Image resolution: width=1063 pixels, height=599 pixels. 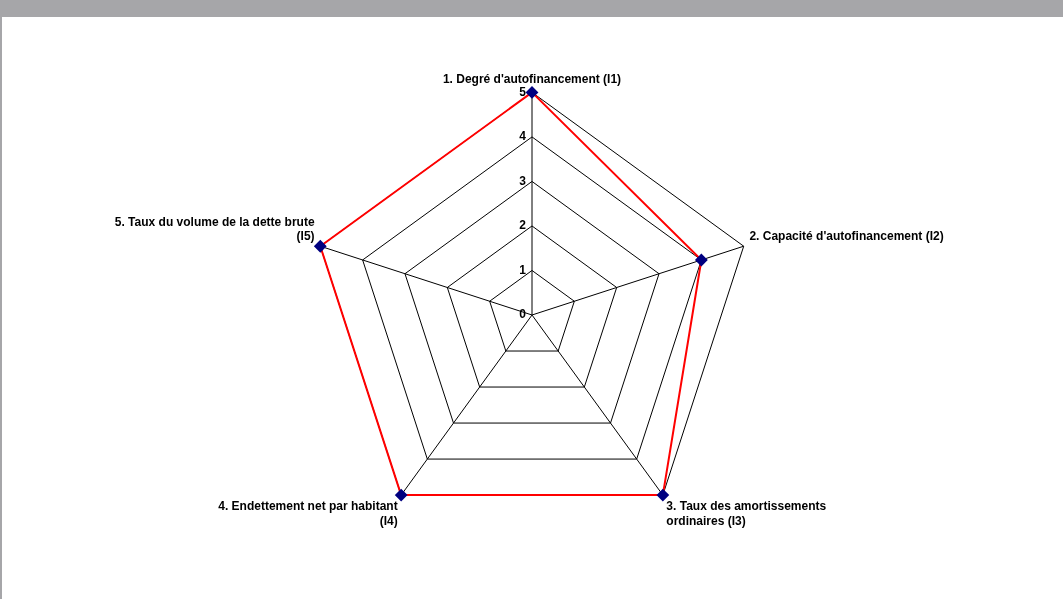 I want to click on spoke-label: 3. Taux des amortissements ordinaires (I3), so click(x=746, y=513).